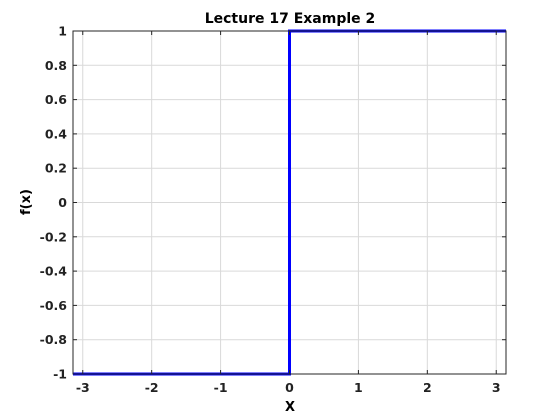 The width and height of the screenshot is (560, 420). Describe the element at coordinates (60, 374) in the screenshot. I see `y-tick-label: -1` at that location.